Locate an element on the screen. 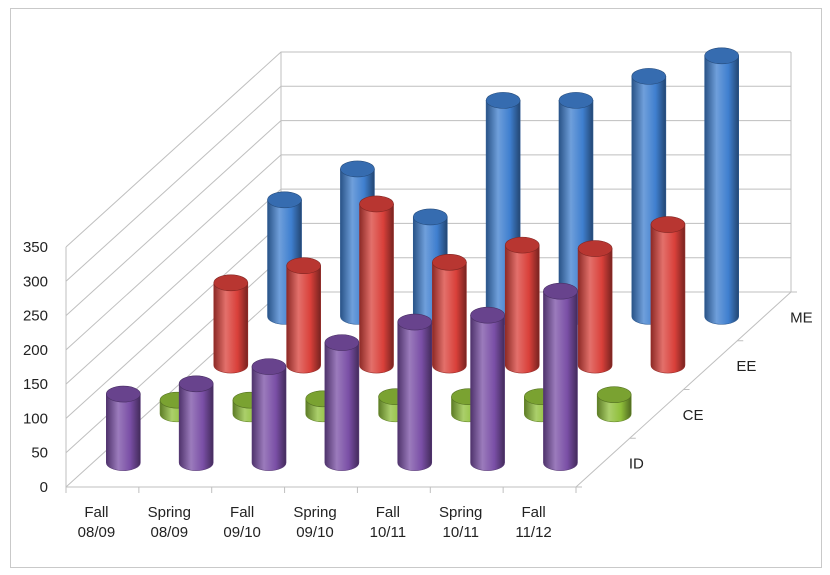  x-tick-label: Fall 10/11 is located at coordinates (388, 522).